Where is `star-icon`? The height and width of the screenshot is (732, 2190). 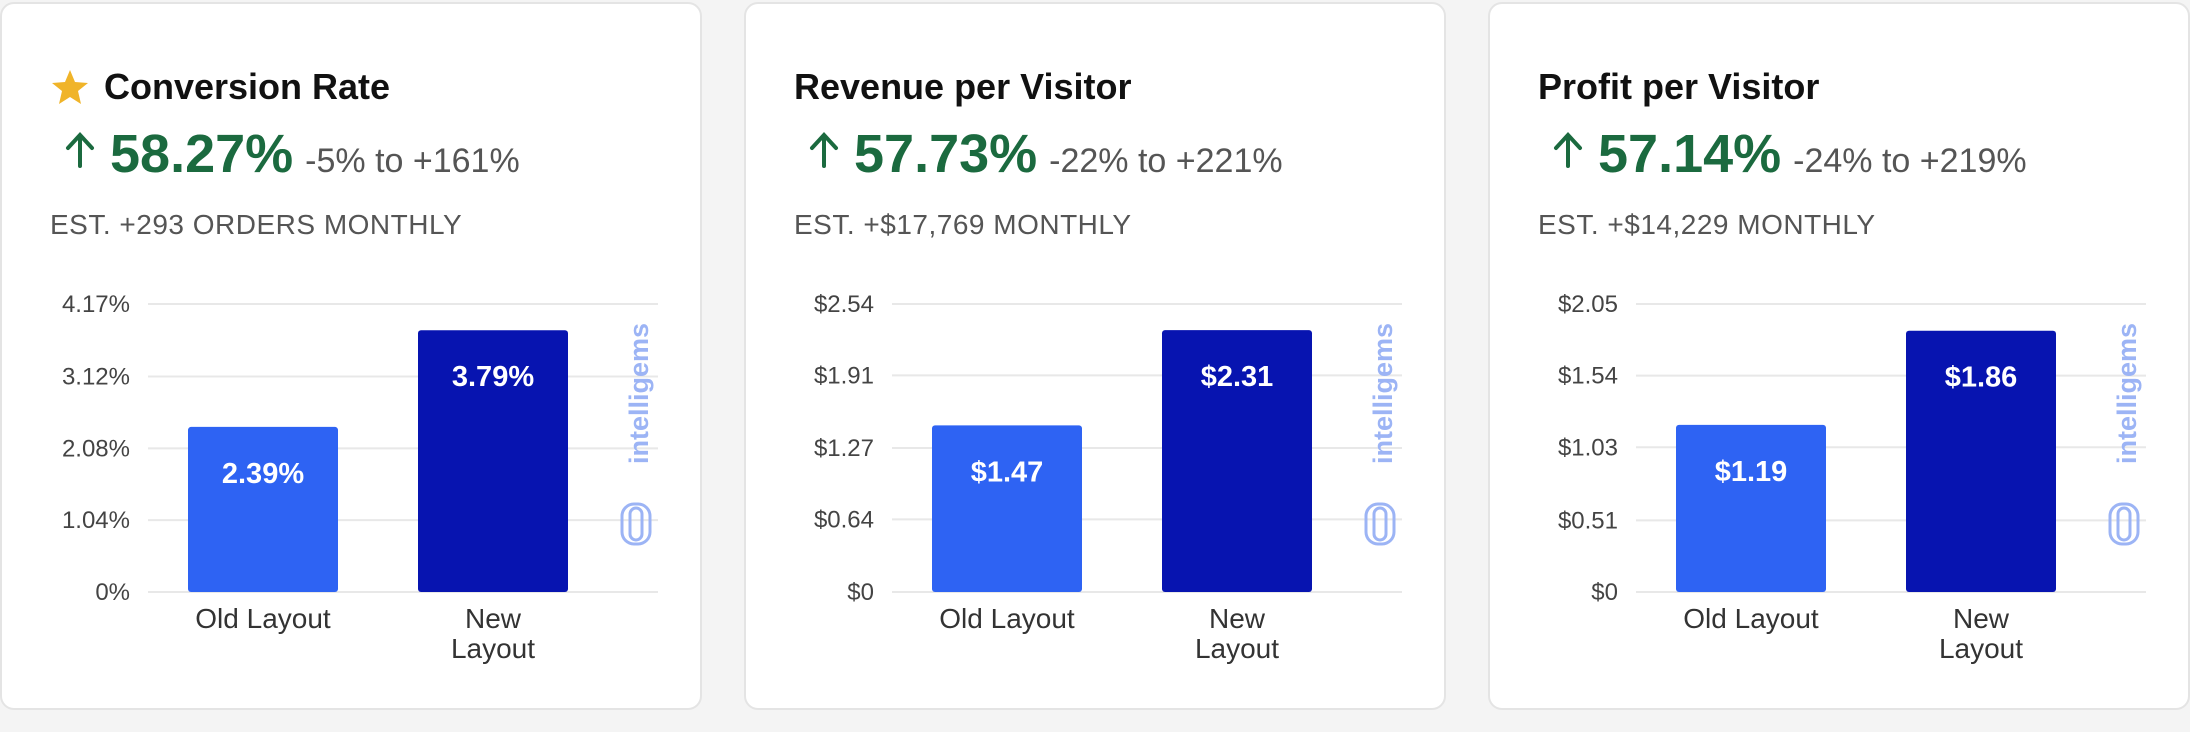
star-icon is located at coordinates (70, 87).